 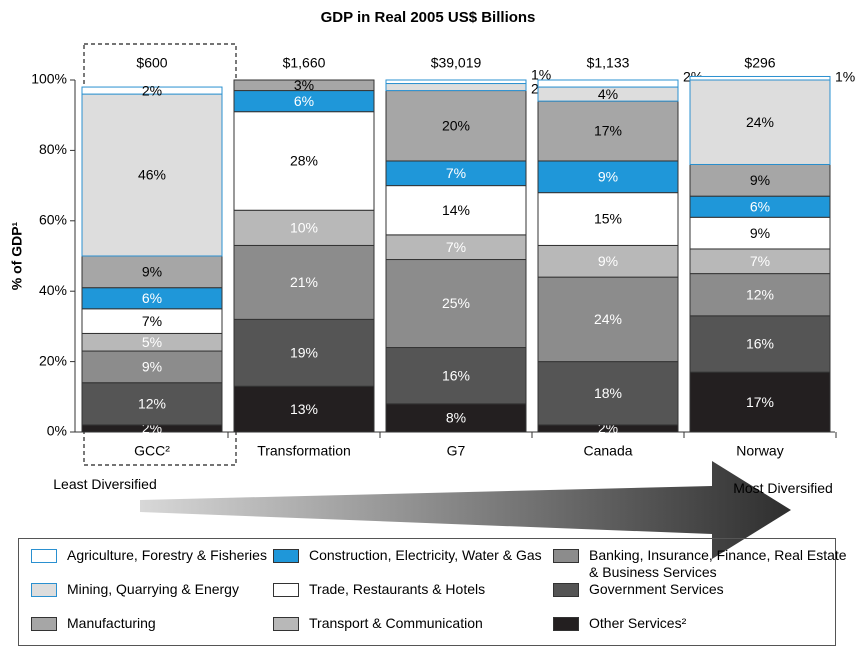 I want to click on value-label: 10%, so click(x=304, y=228).